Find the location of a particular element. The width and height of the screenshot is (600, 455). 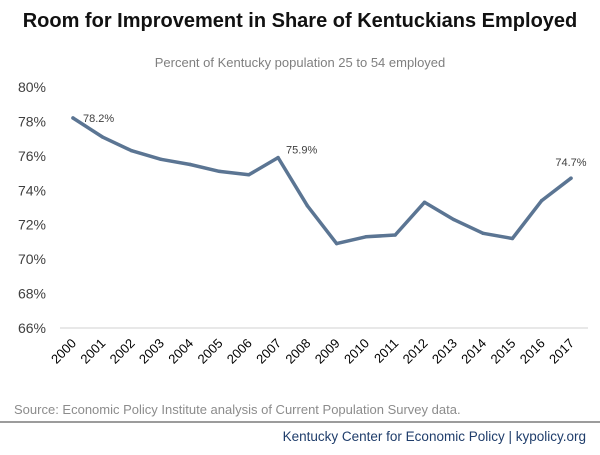

x-tick-label: 2000 is located at coordinates (63, 351).